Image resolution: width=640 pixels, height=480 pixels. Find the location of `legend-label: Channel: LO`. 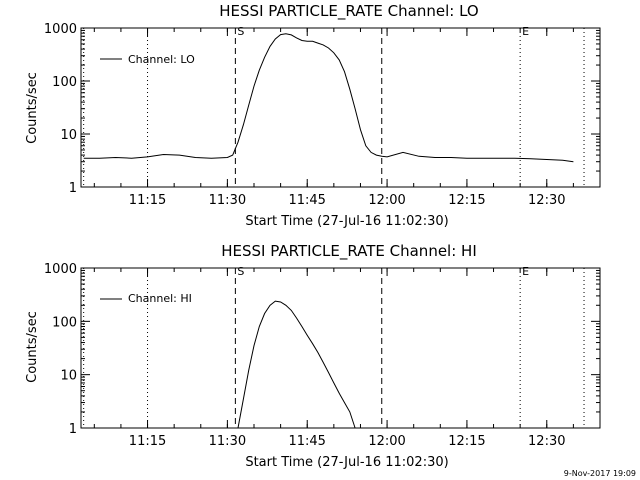

legend-label: Channel: LO is located at coordinates (161, 59).